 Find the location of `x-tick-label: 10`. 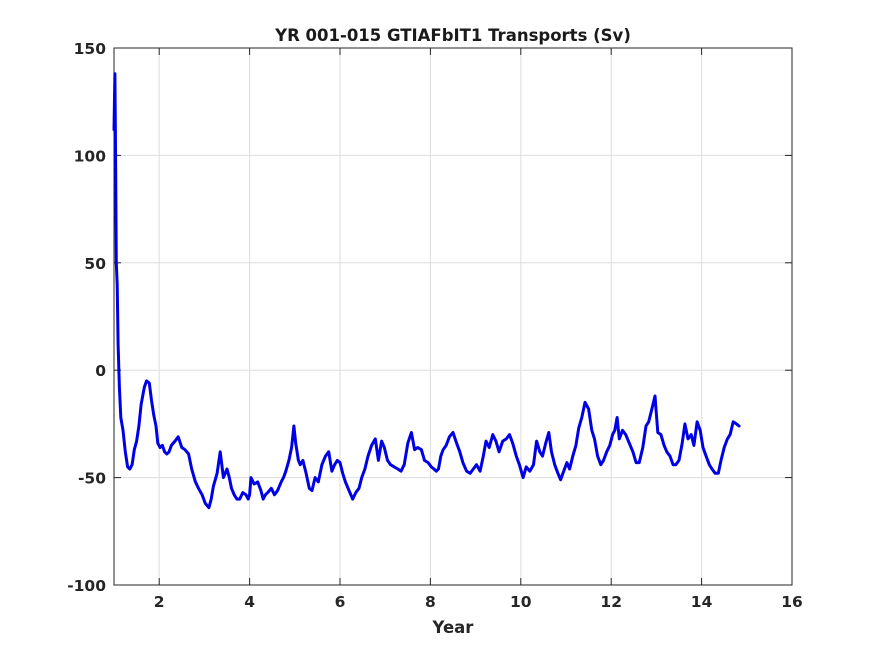

x-tick-label: 10 is located at coordinates (521, 602).